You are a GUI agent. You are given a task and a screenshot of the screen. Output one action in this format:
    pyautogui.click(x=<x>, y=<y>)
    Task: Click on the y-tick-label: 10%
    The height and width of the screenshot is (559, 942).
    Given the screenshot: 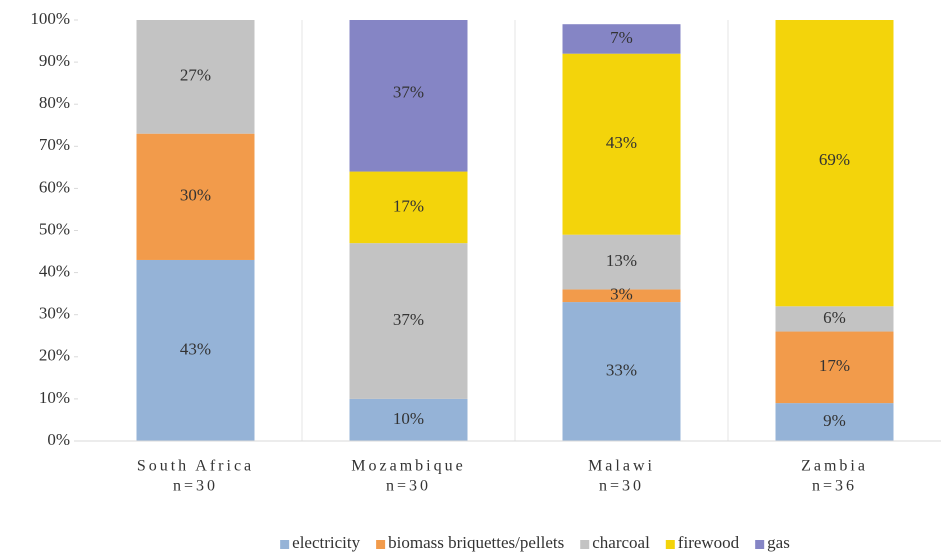 What is the action you would take?
    pyautogui.click(x=54, y=397)
    